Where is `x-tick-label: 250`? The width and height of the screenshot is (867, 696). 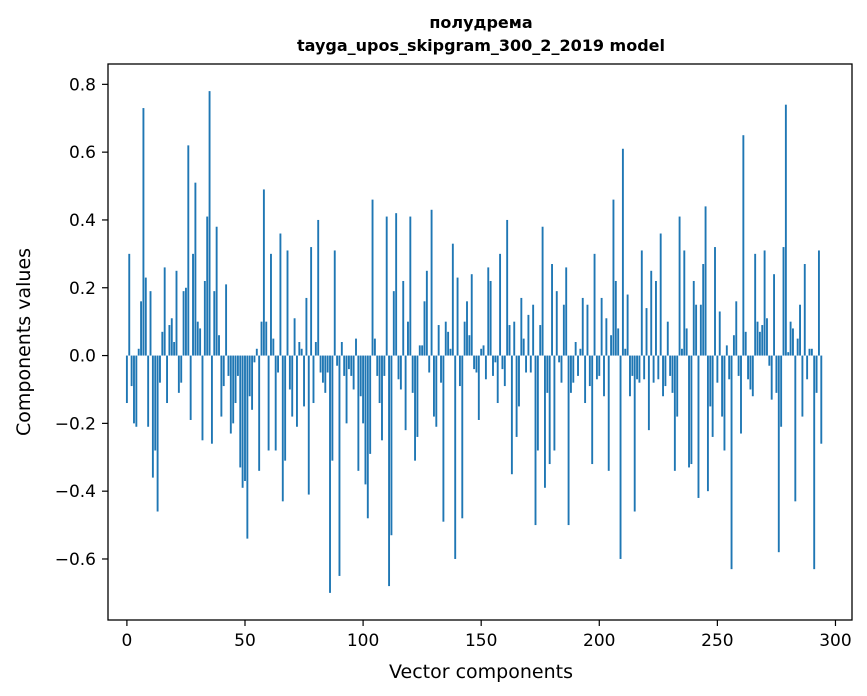 x-tick-label: 250 is located at coordinates (717, 641).